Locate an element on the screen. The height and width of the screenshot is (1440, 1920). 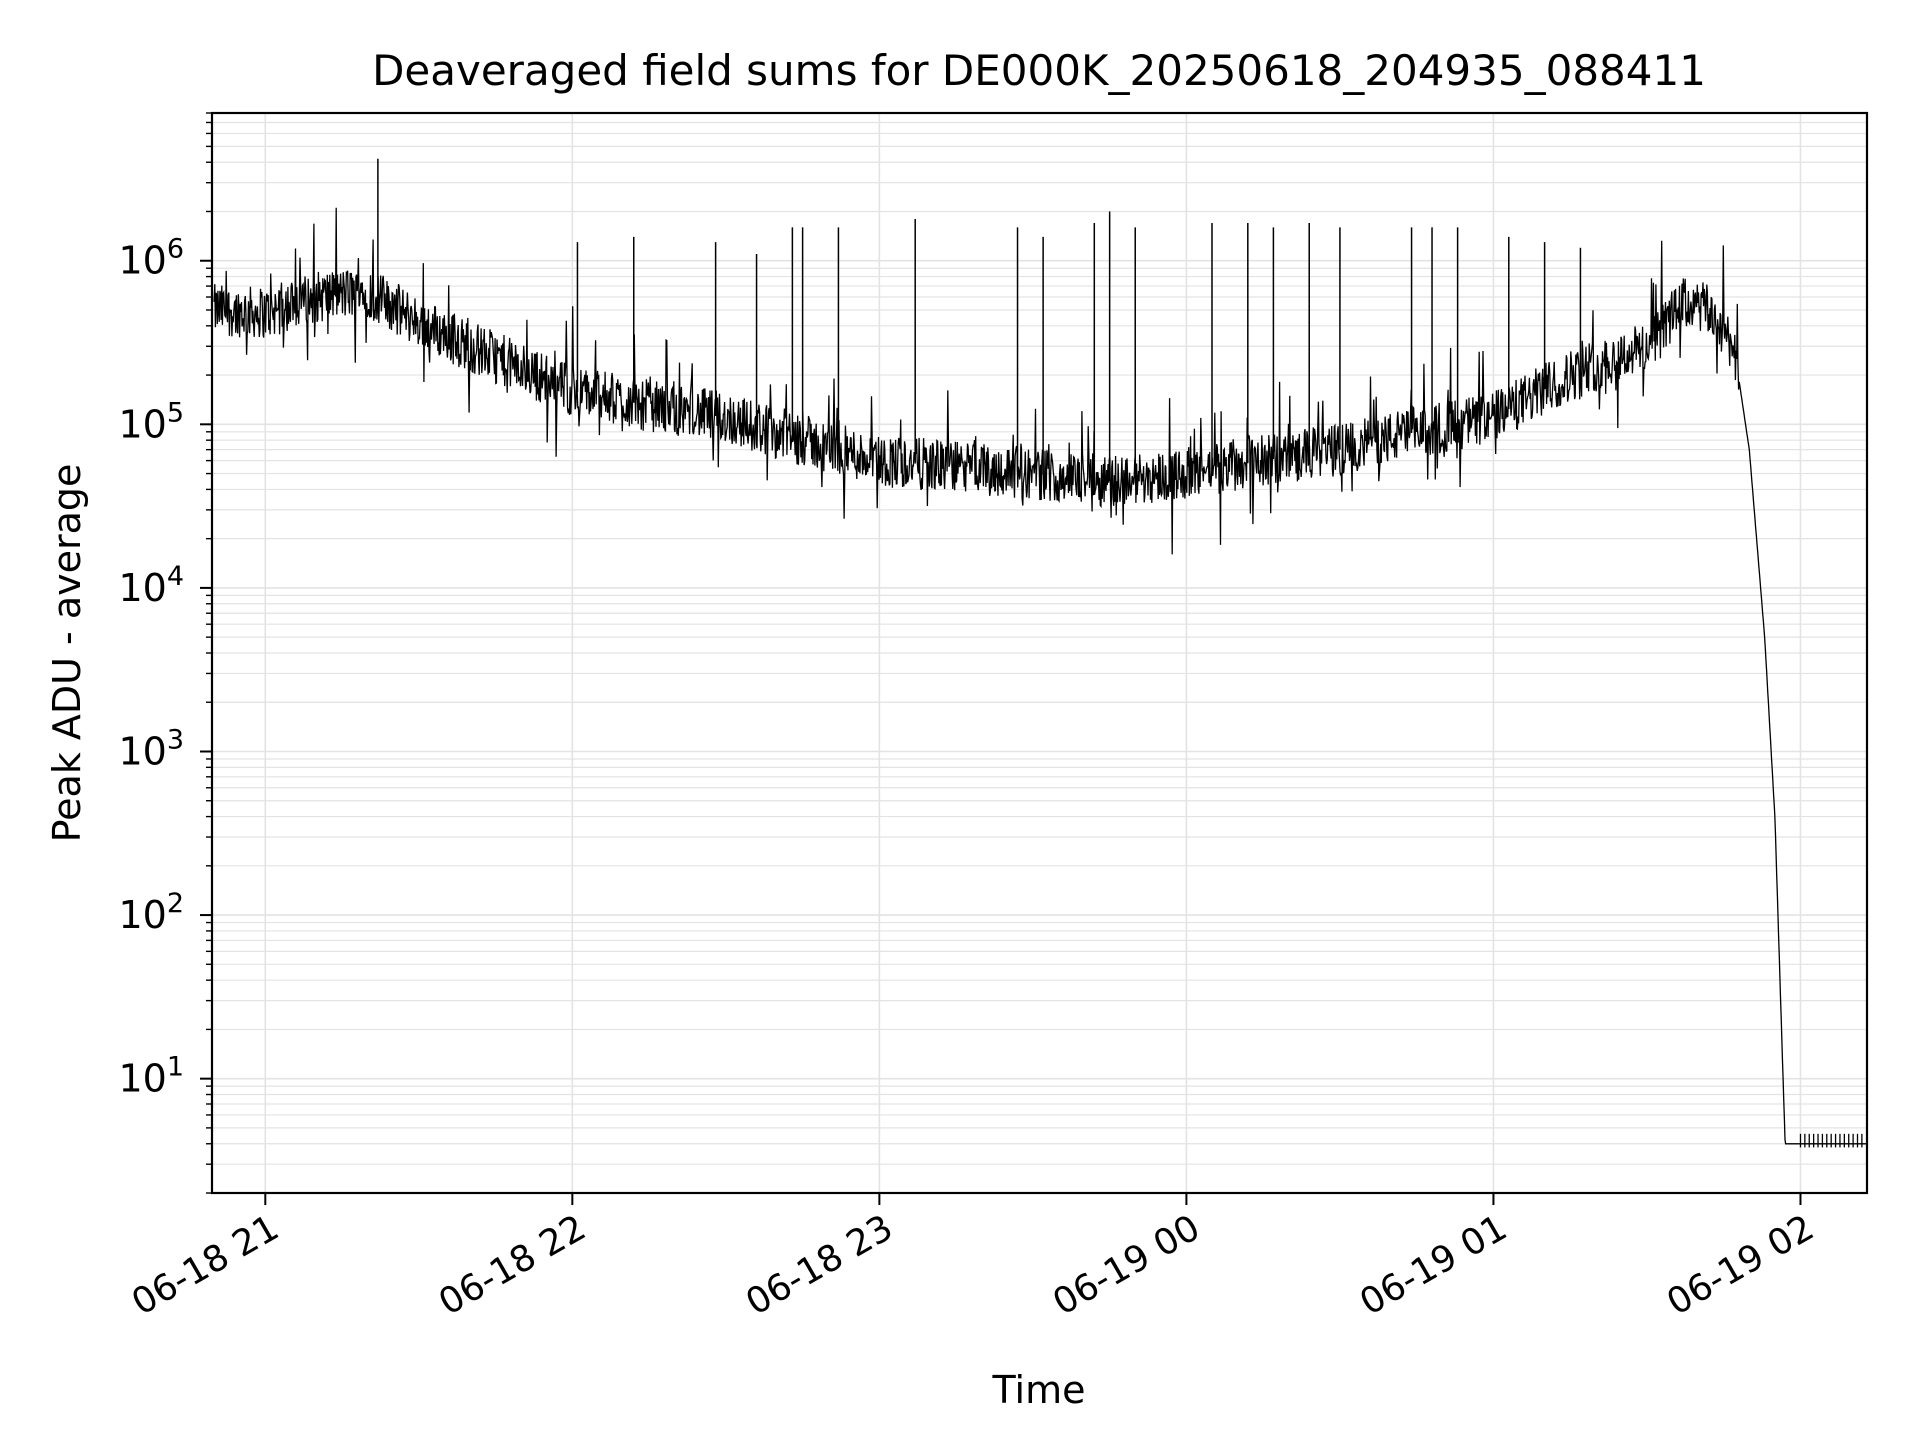
x-tick-label: 06-18 23 is located at coordinates (819, 1265).